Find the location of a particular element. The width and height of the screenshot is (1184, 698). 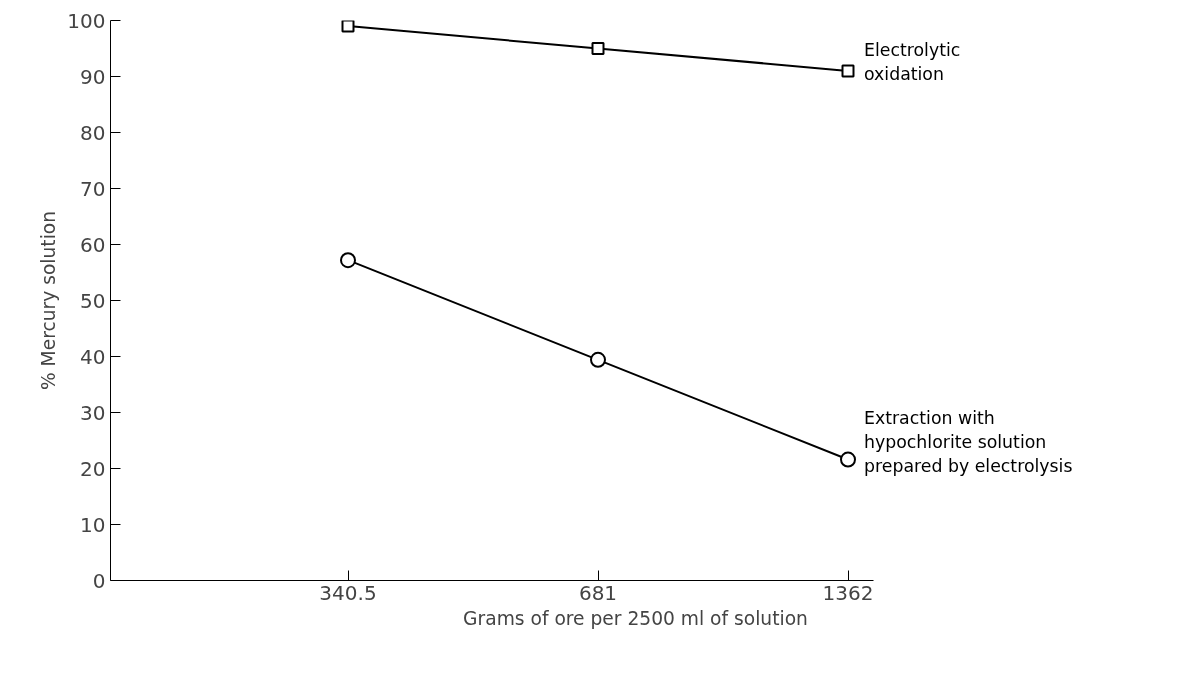

y-tick-label: 50 is located at coordinates (93, 300).